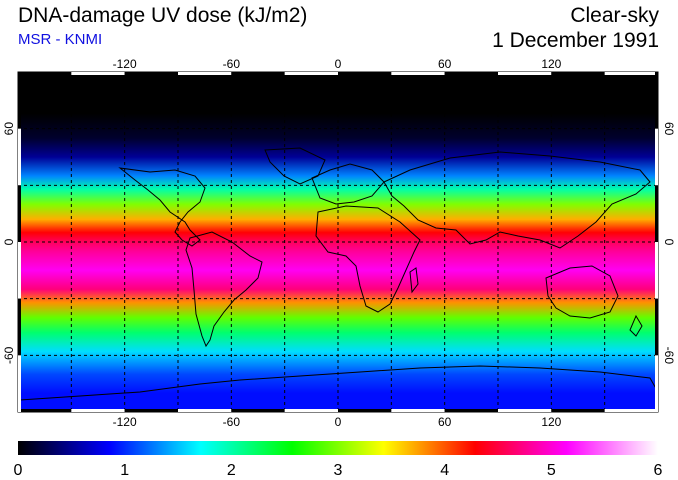 The image size is (678, 480). What do you see at coordinates (444, 470) in the screenshot?
I see `colorbar-tick-label: 4` at bounding box center [444, 470].